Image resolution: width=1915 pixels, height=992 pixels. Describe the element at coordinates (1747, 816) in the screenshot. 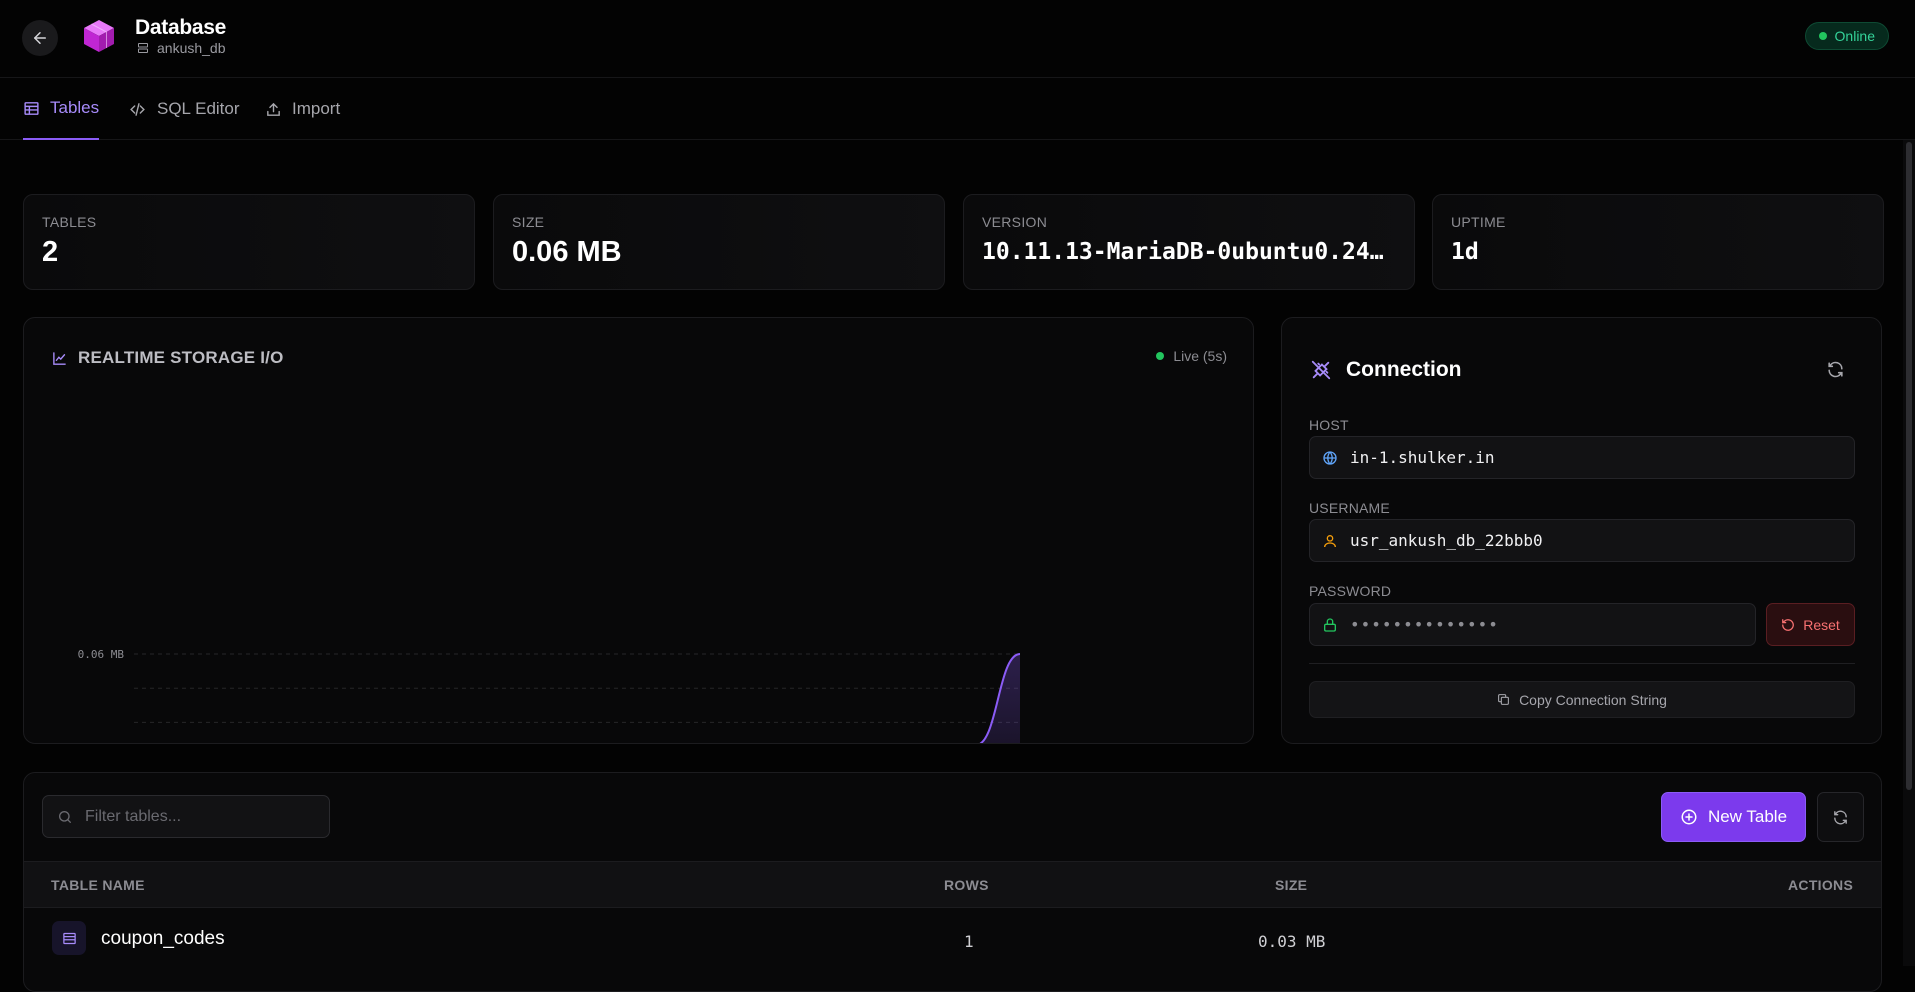

I see `new-table-label: New Table` at that location.